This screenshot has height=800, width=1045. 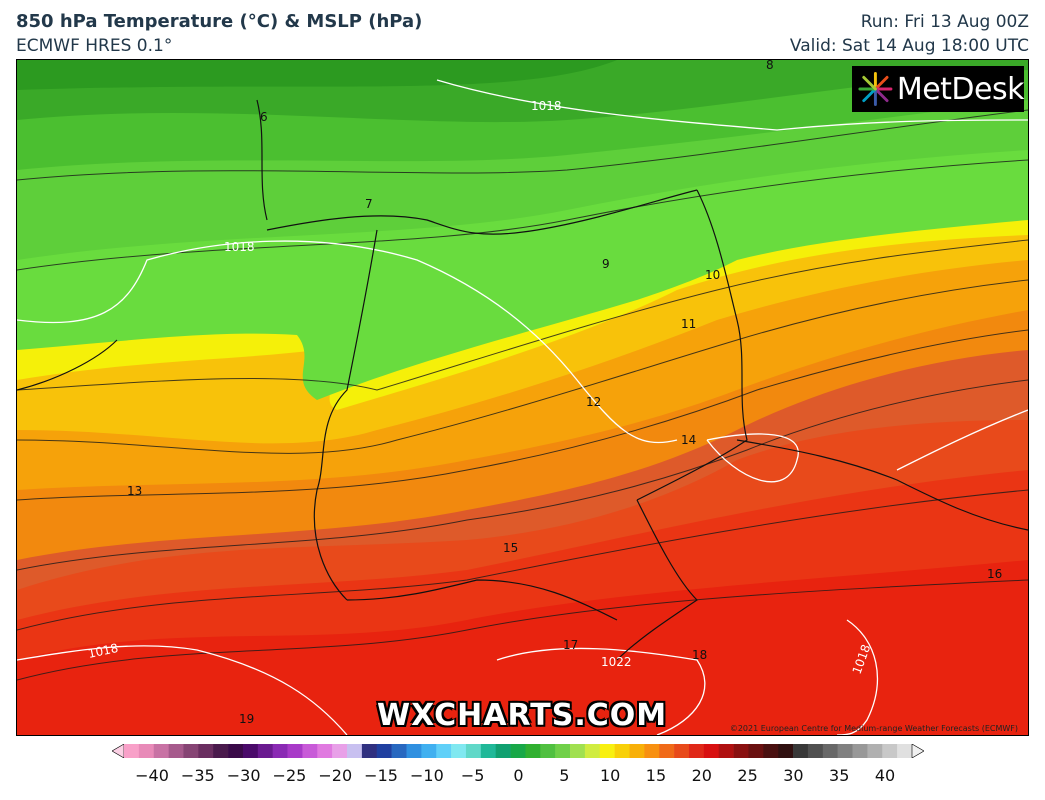 What do you see at coordinates (219, 21) in the screenshot?
I see `chart-title: 850 hPa Temperature (°C) & MSLP (hPa)` at bounding box center [219, 21].